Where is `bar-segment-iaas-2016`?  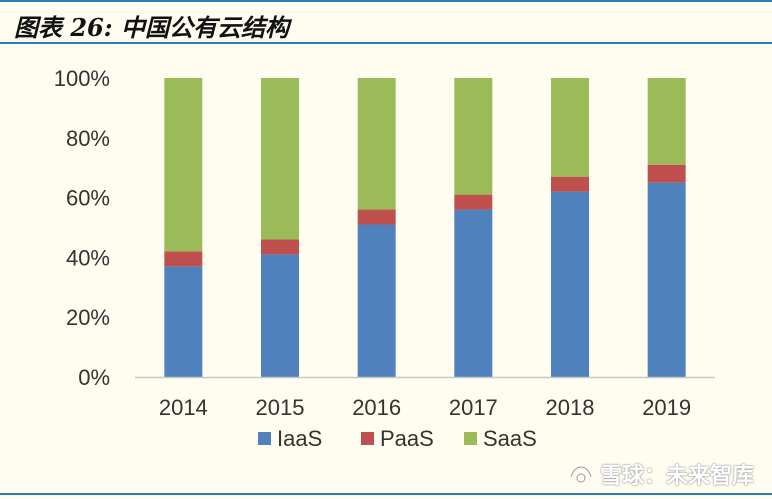
bar-segment-iaas-2016 is located at coordinates (376, 300).